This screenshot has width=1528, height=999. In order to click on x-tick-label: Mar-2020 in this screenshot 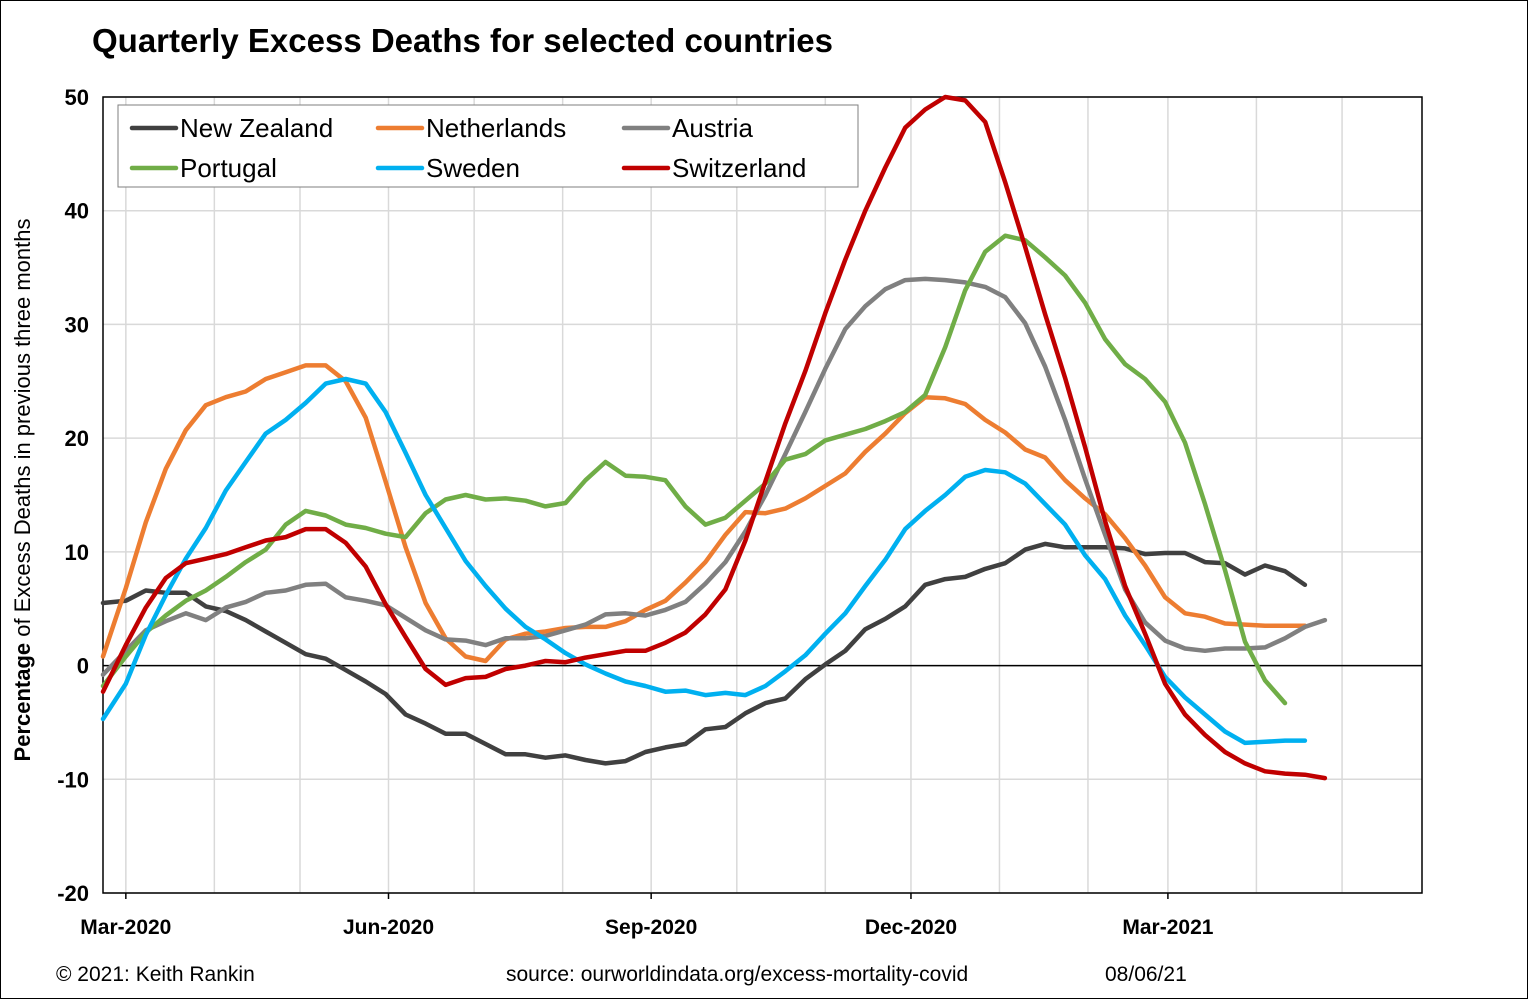, I will do `click(125, 927)`.